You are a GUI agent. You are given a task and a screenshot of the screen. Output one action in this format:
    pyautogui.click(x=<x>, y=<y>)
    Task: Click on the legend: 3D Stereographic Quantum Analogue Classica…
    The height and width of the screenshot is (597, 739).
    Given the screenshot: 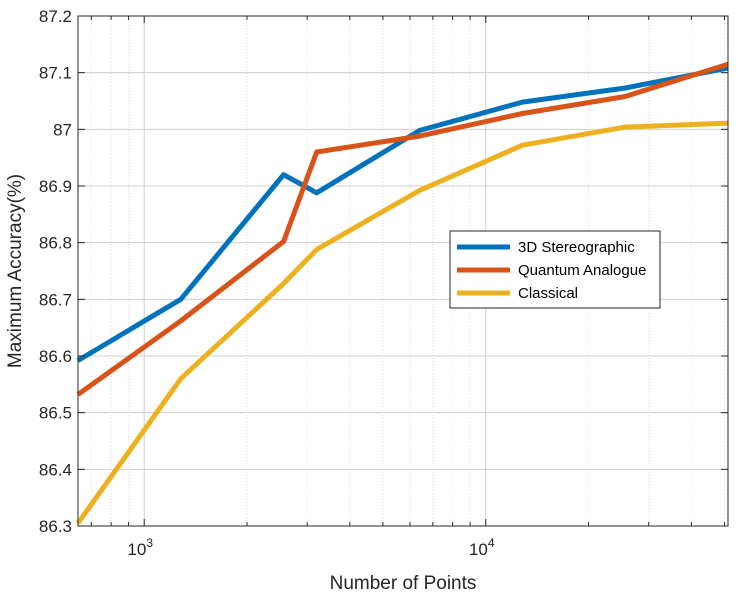 What is the action you would take?
    pyautogui.click(x=555, y=269)
    